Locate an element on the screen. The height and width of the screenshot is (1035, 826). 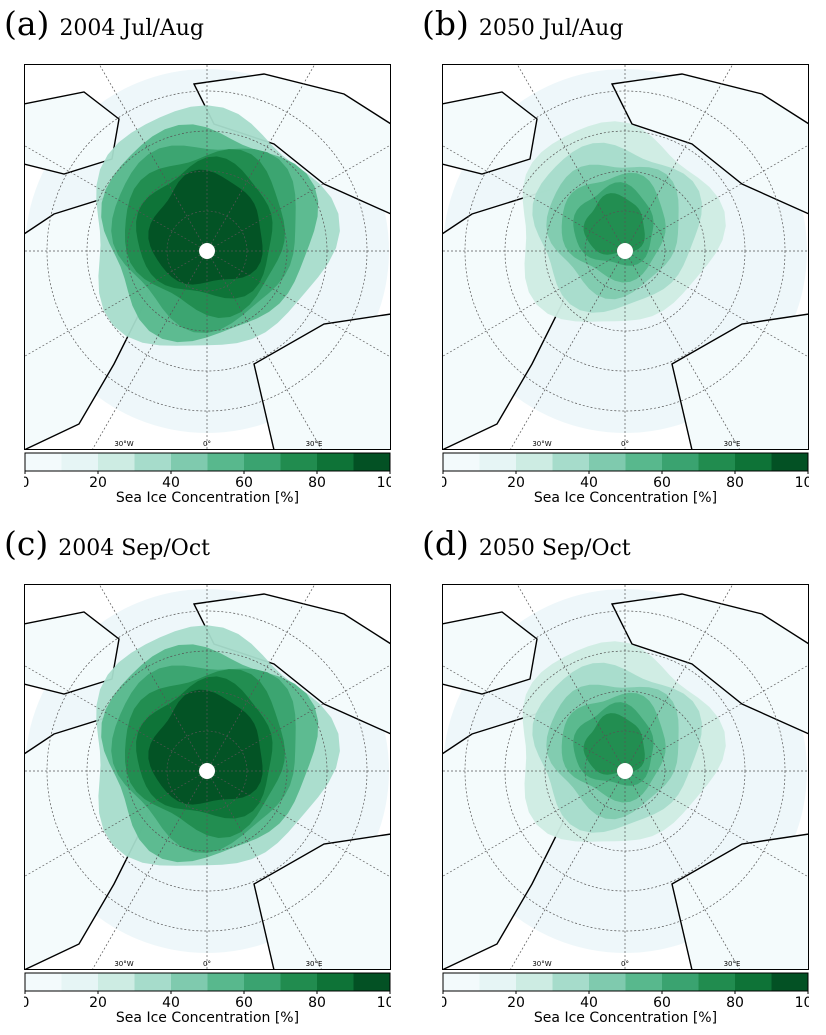
panel-title-text: 2050 Jul/Aug is located at coordinates (551, 28).